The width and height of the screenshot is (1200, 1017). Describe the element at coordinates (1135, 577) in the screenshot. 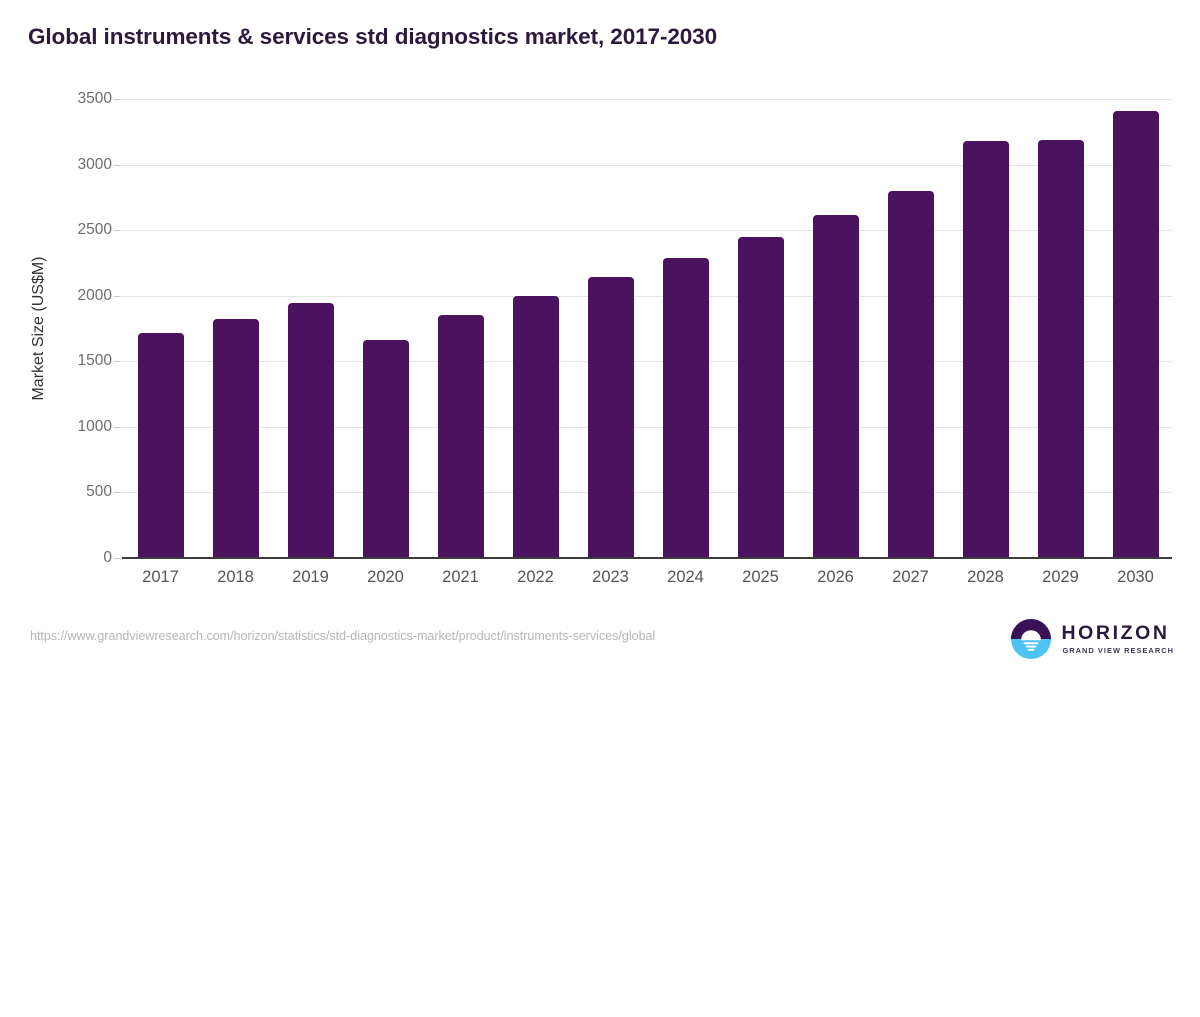

I see `x-axis-tick-label: 2030` at that location.